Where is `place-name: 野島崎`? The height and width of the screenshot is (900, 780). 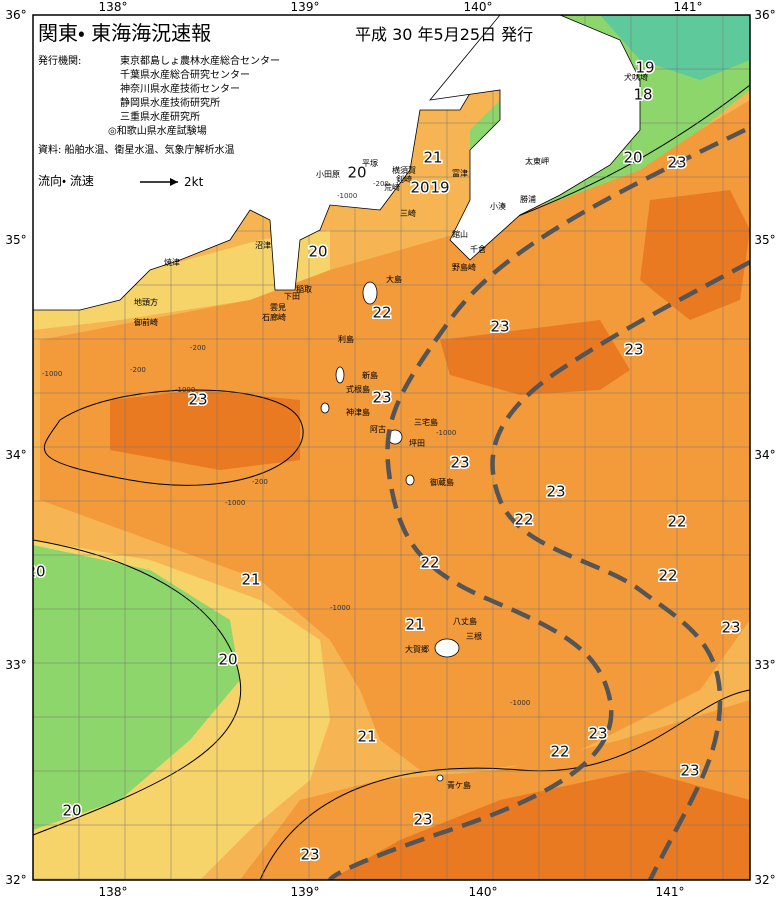
place-name: 野島崎 is located at coordinates (464, 267).